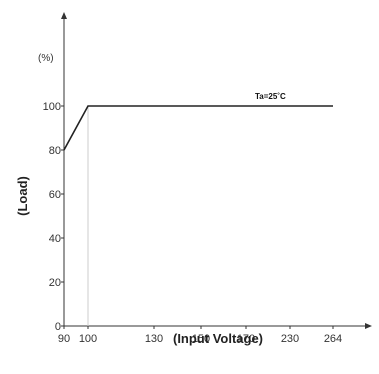 The width and height of the screenshot is (379, 374). Describe the element at coordinates (46, 58) in the screenshot. I see `y-unit-label: (%)` at that location.